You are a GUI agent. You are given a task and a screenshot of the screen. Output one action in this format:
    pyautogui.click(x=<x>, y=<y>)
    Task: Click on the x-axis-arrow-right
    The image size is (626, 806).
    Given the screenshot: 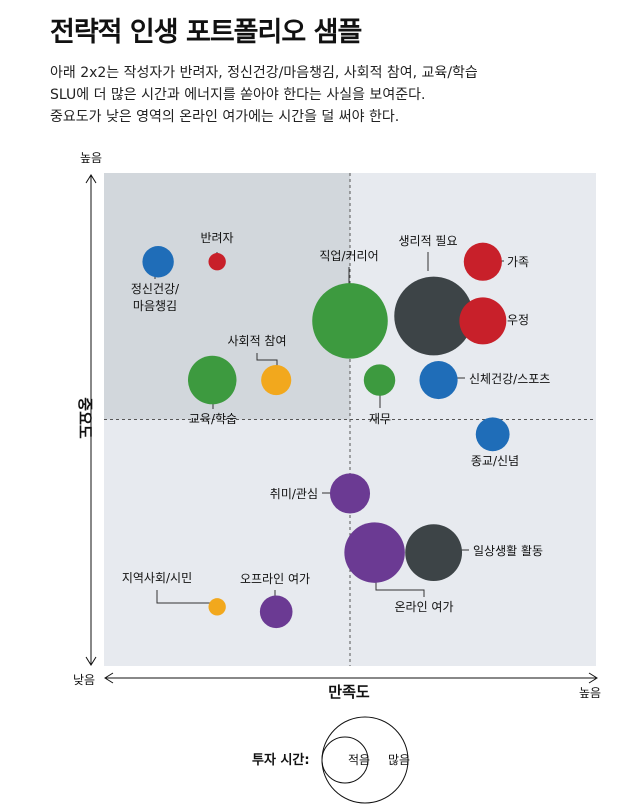 What is the action you would take?
    pyautogui.click(x=593, y=678)
    